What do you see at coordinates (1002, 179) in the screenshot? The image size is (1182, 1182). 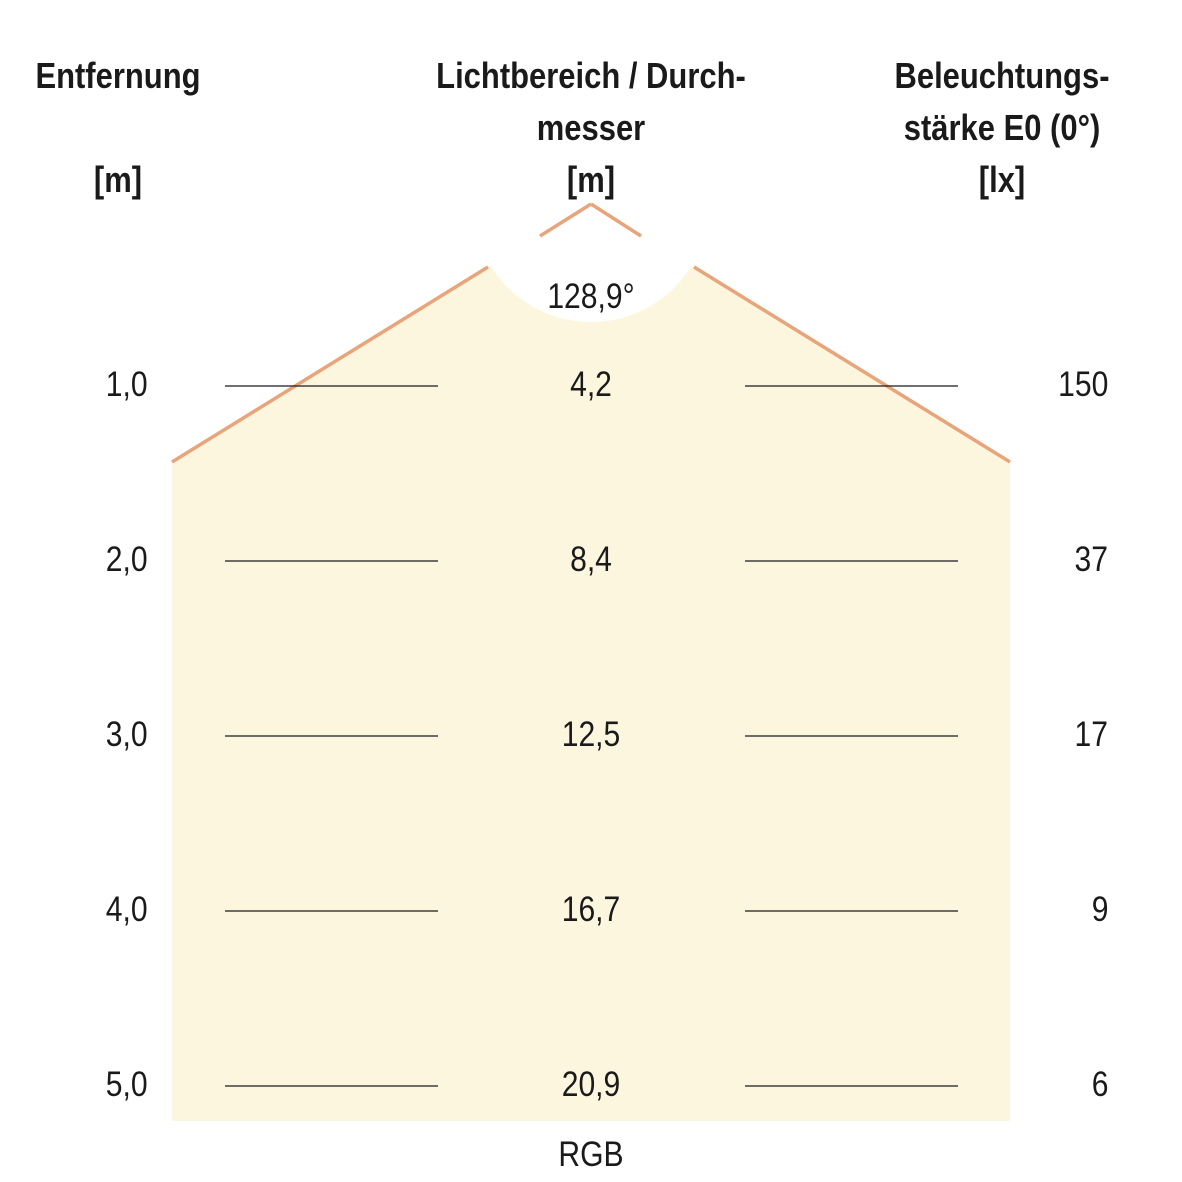 I see `illuminance-header-unit: [lx]` at bounding box center [1002, 179].